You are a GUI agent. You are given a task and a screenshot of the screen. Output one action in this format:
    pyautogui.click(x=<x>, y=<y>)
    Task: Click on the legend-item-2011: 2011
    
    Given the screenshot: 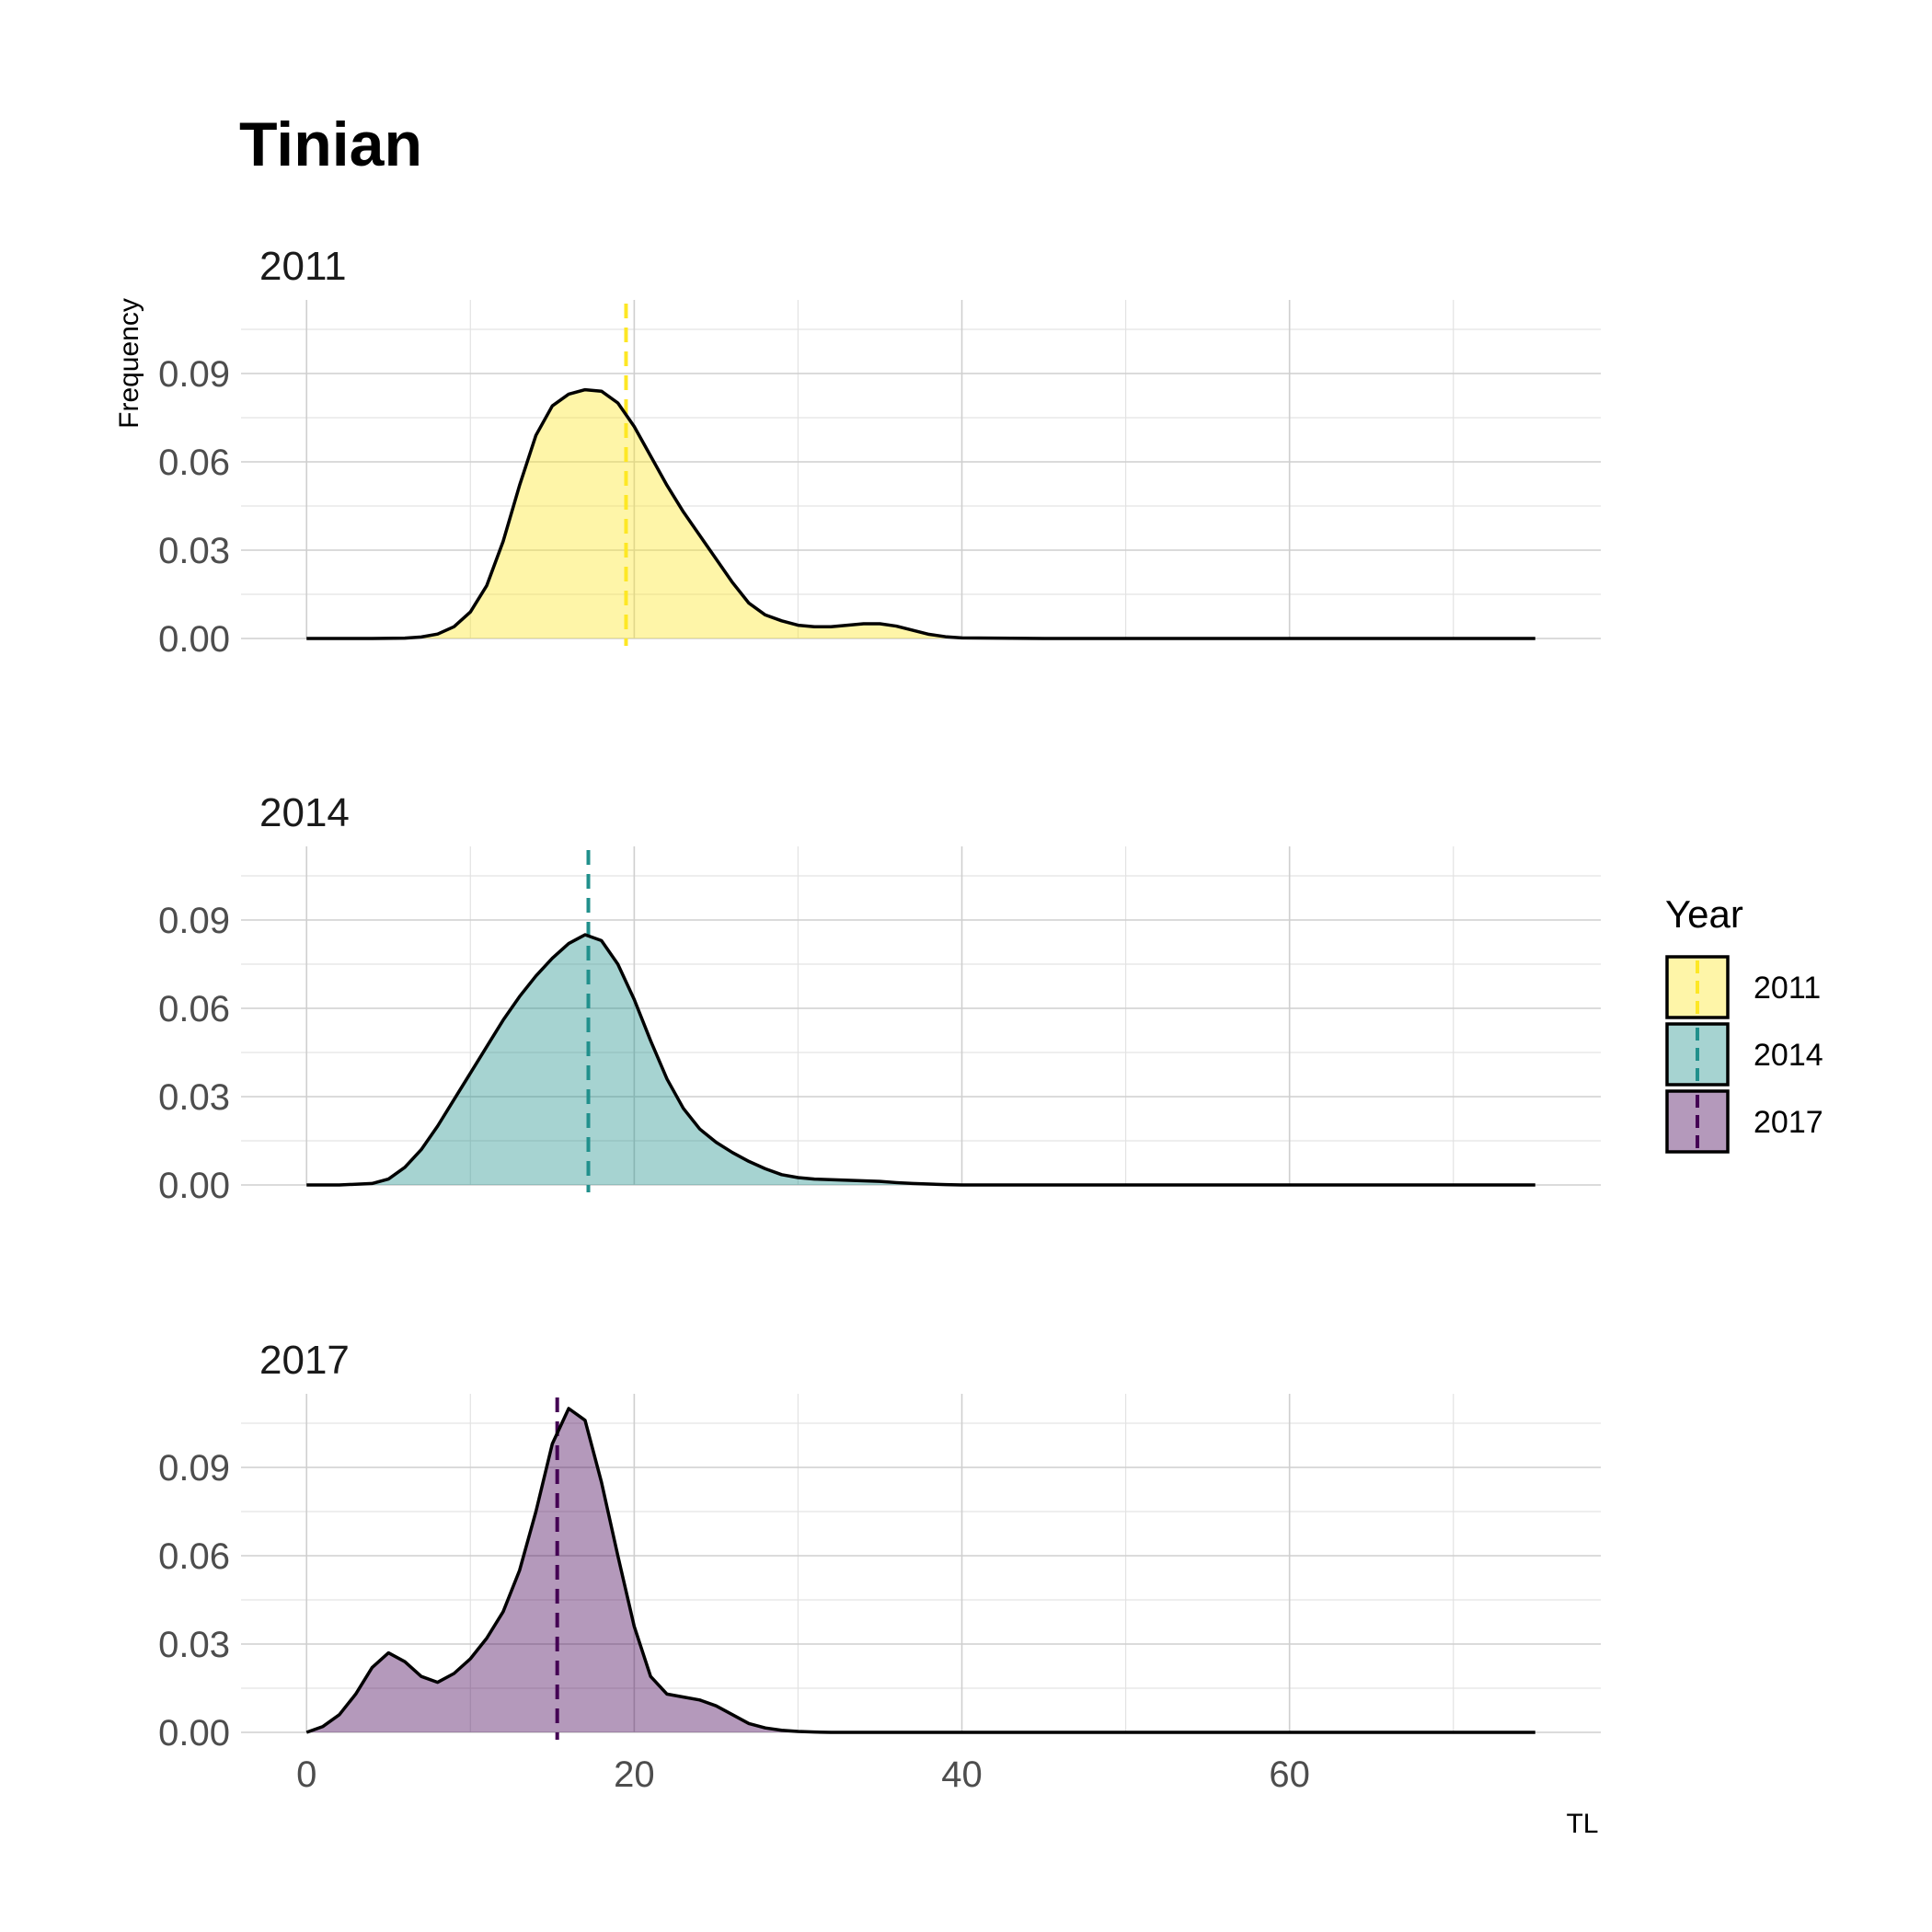 What is the action you would take?
    pyautogui.click(x=1743, y=987)
    